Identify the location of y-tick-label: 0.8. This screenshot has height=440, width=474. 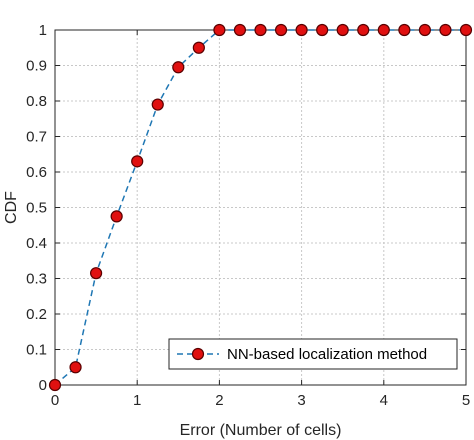
(36, 101).